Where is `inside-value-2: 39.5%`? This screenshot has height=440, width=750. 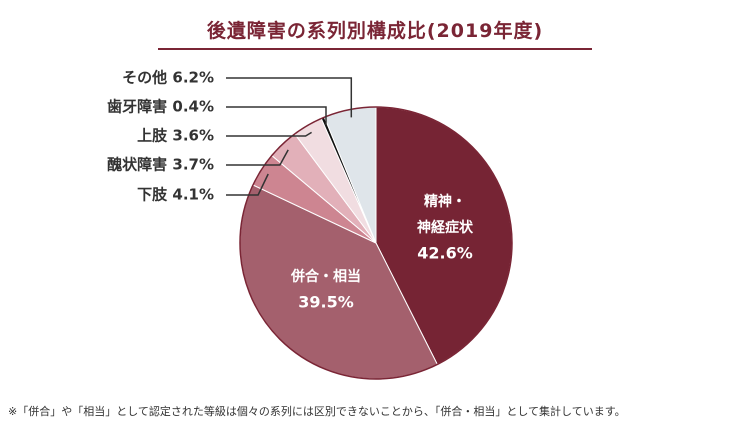 inside-value-2: 39.5% is located at coordinates (326, 302).